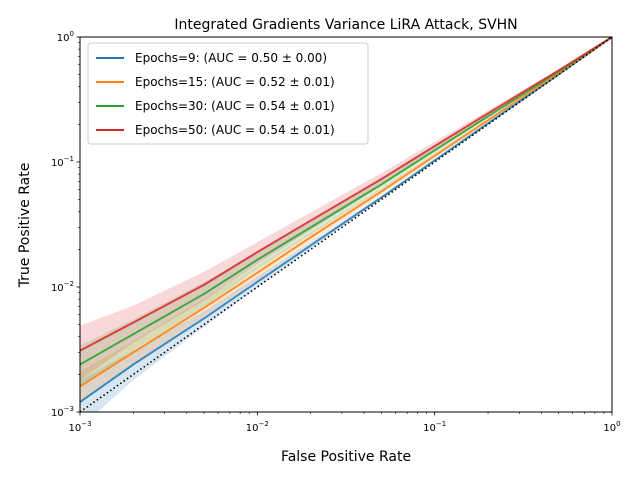 This screenshot has height=484, width=640. What do you see at coordinates (235, 106) in the screenshot?
I see `legend-label-3: Epochs=30: (AUC = 0.54 ± 0.01)` at bounding box center [235, 106].